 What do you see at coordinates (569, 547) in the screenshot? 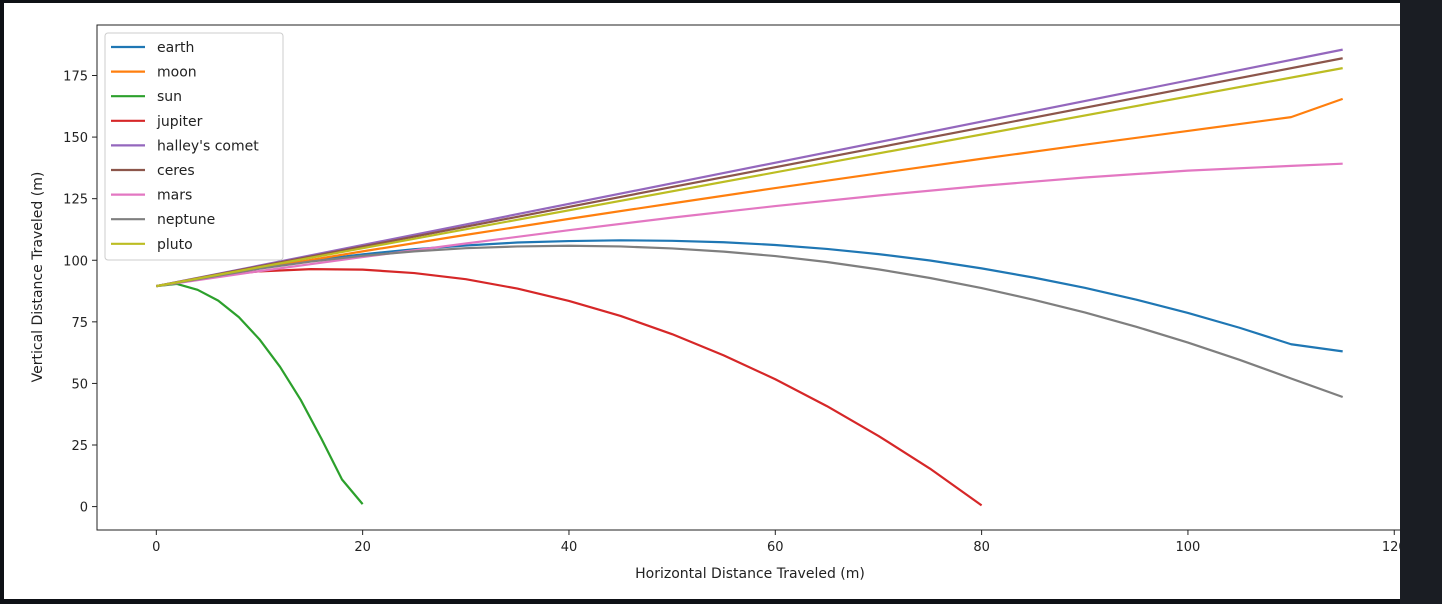
I see `x-tick-label-2: 40` at bounding box center [569, 547].